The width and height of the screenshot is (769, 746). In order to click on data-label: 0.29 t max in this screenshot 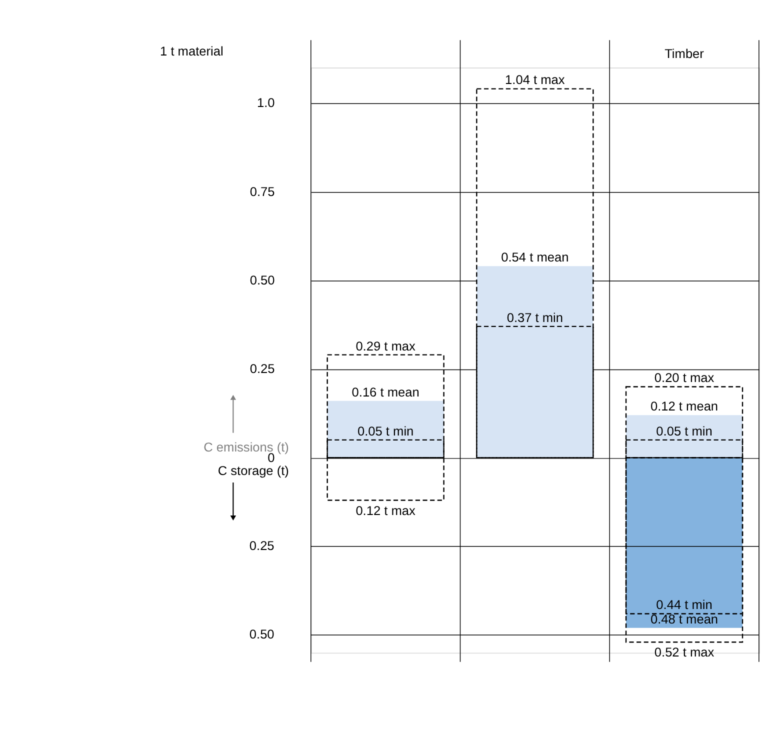, I will do `click(386, 346)`.